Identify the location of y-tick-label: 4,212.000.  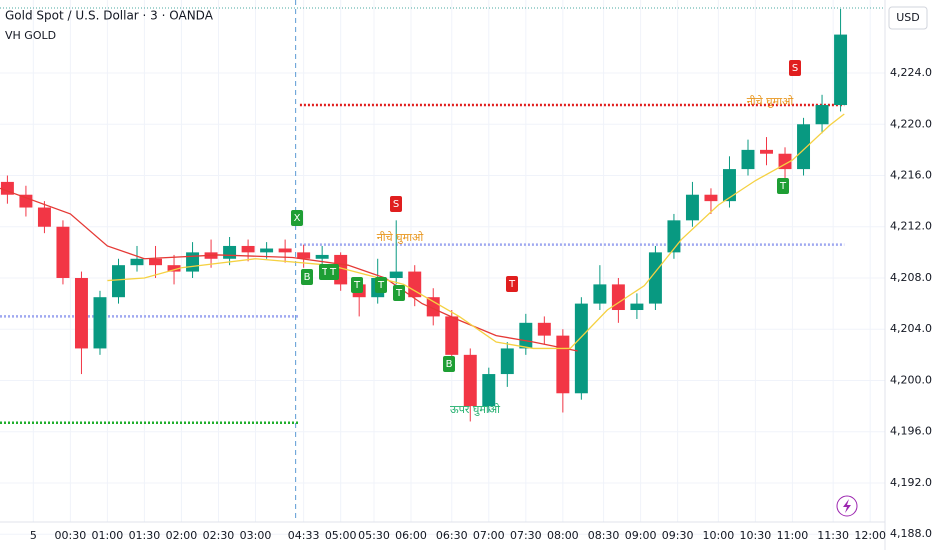
(911, 226).